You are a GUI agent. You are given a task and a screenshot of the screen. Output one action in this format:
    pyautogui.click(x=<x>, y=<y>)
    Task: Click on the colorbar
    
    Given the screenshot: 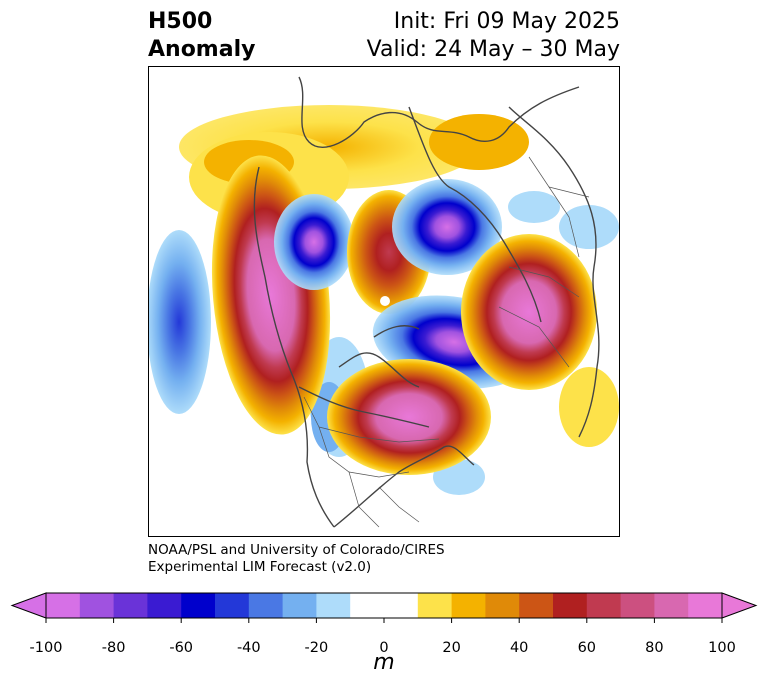 What is the action you would take?
    pyautogui.click(x=384, y=623)
    